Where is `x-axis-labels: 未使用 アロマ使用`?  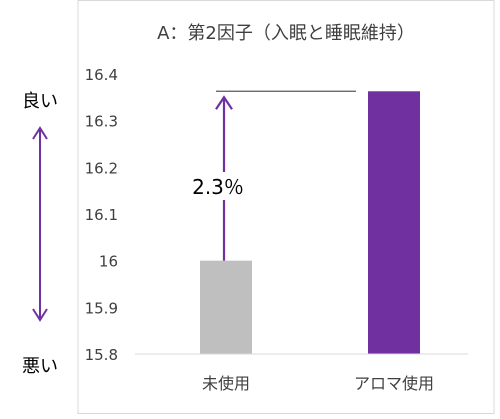
x-axis-labels: 未使用 アロマ使用 is located at coordinates (318, 383).